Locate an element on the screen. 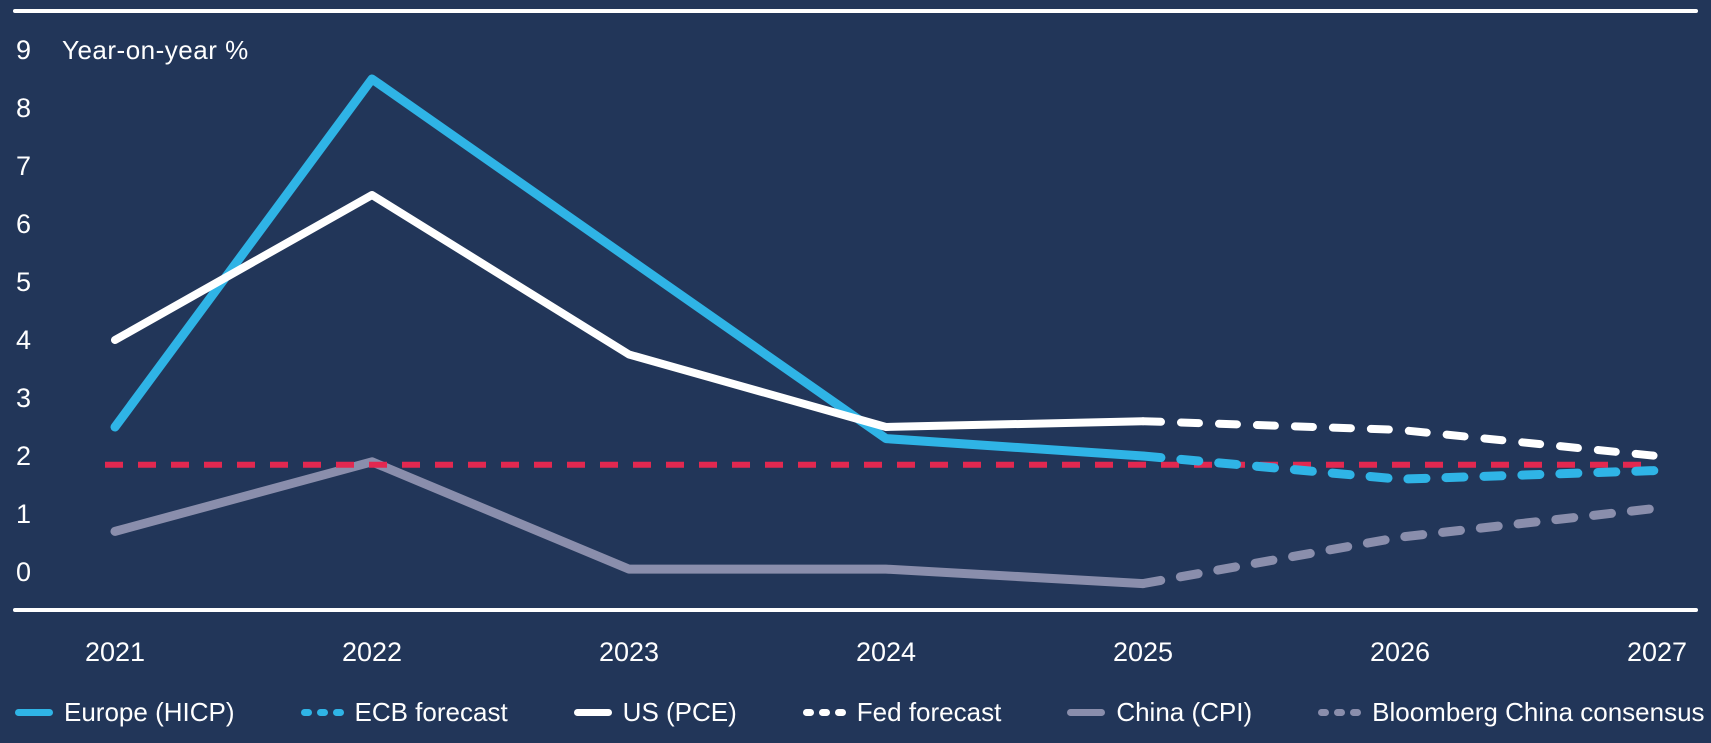 Image resolution: width=1711 pixels, height=743 pixels. legend-item-ecb-forecast: ECB forecast is located at coordinates (404, 712).